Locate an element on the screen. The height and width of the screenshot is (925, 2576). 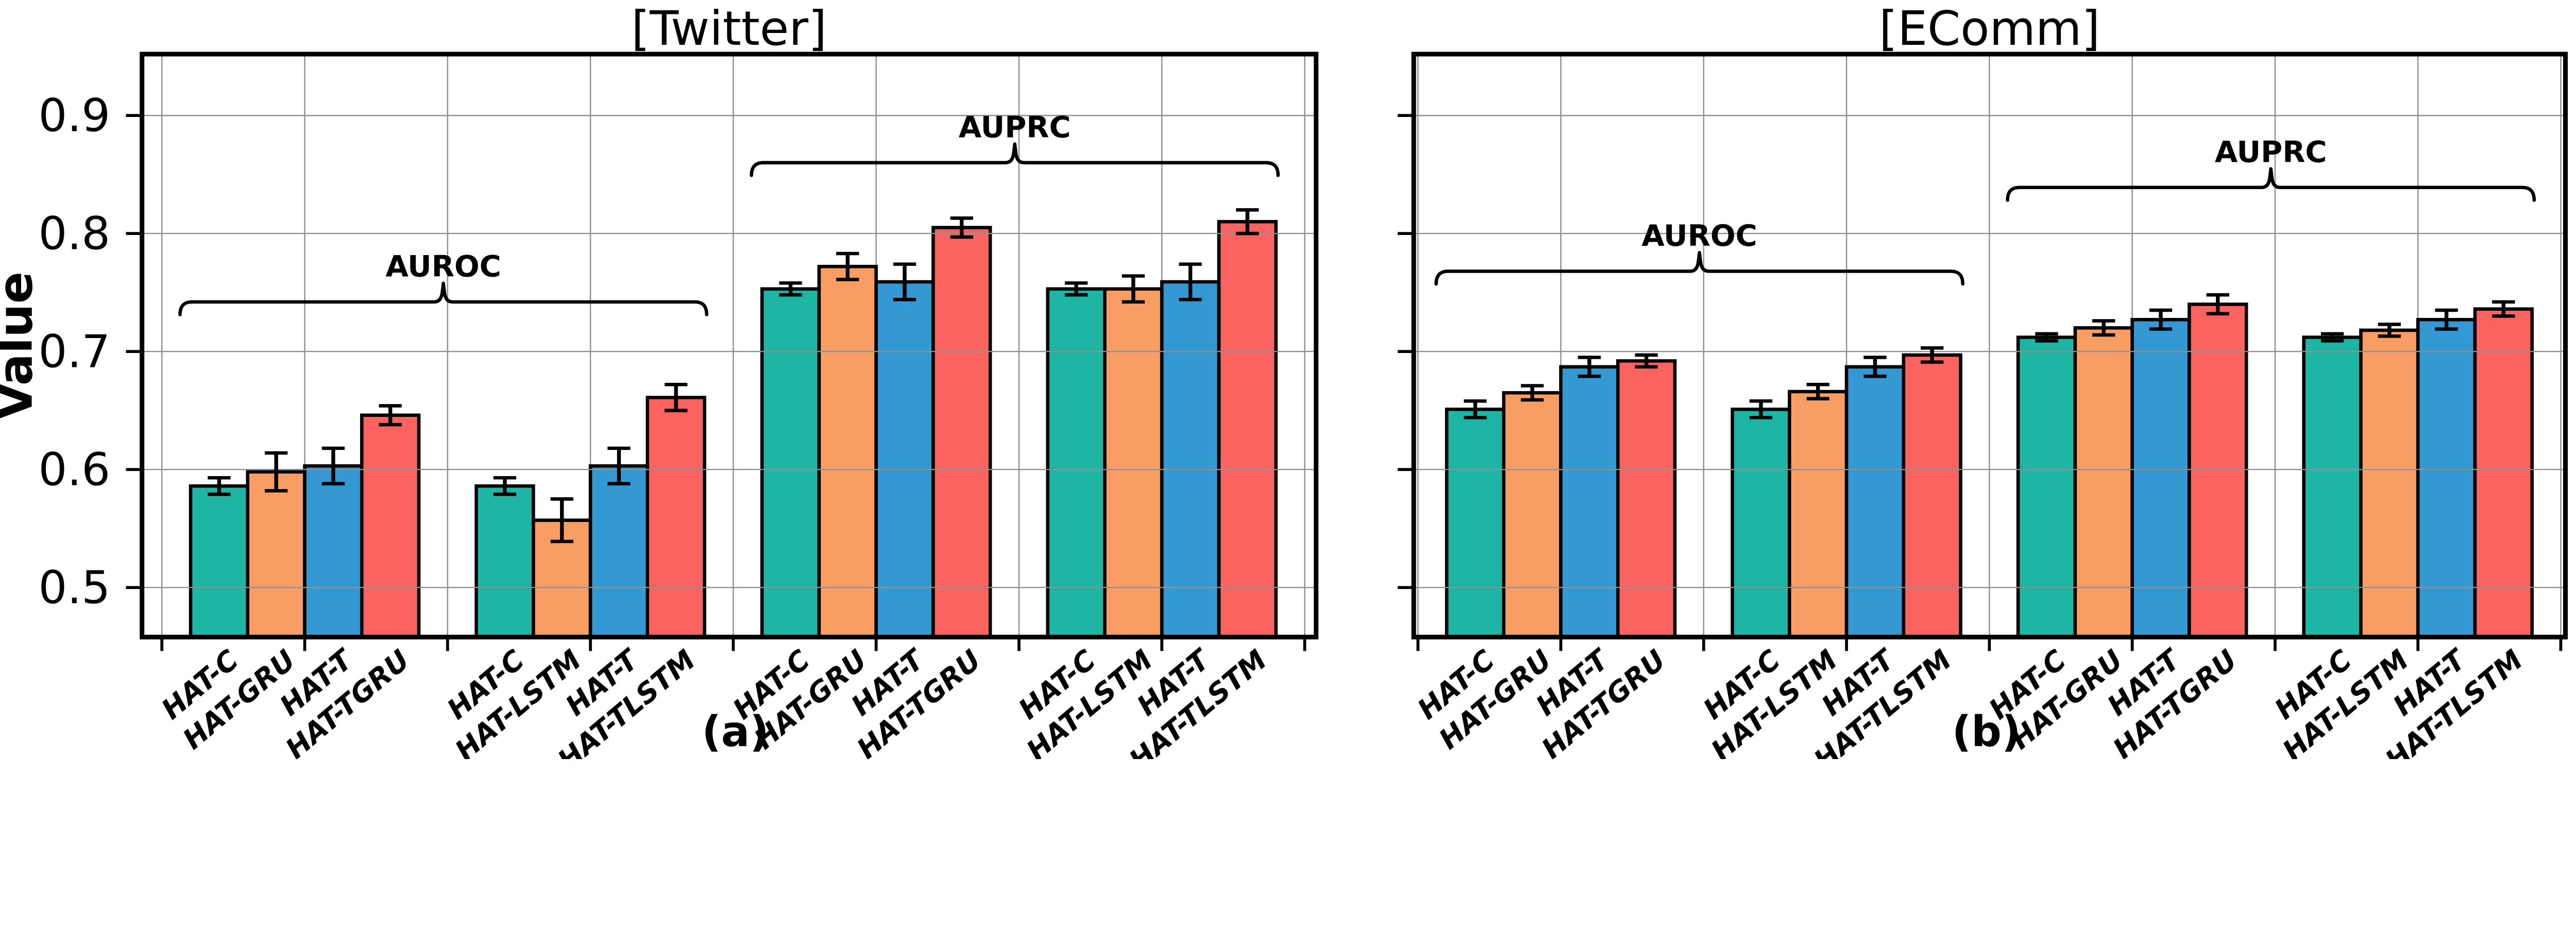
chart-title: [Twitter] is located at coordinates (729, 28).